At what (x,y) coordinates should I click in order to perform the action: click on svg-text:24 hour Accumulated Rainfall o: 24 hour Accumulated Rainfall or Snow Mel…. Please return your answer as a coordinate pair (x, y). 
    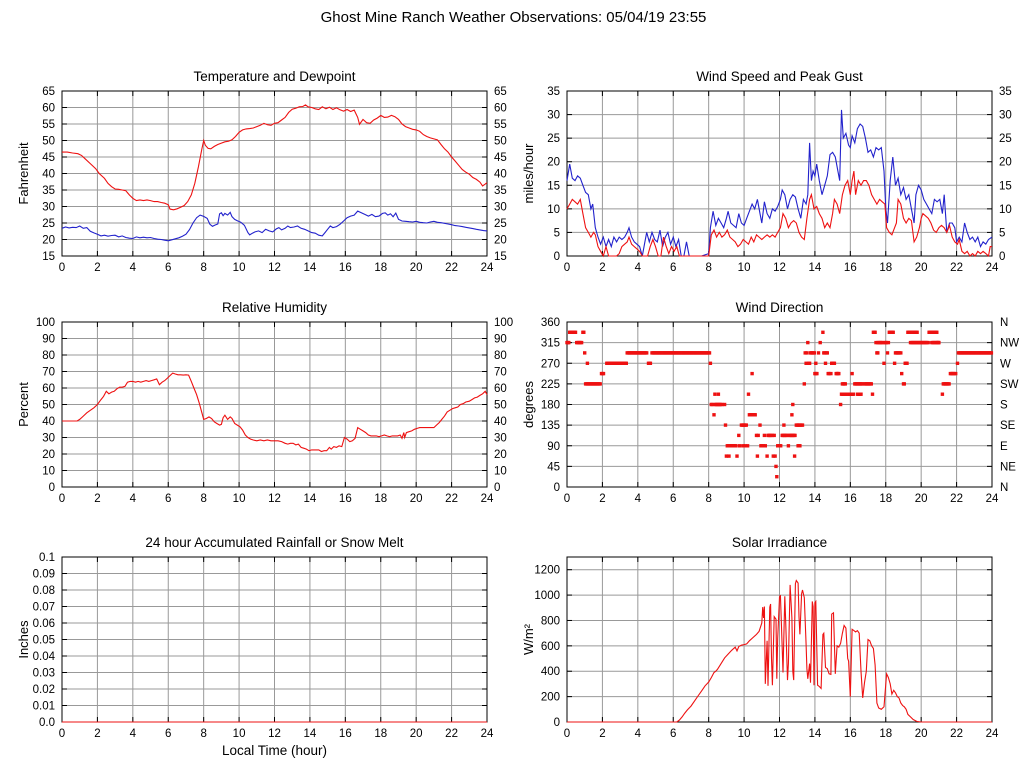
    Looking at the image, I should click on (274, 542).